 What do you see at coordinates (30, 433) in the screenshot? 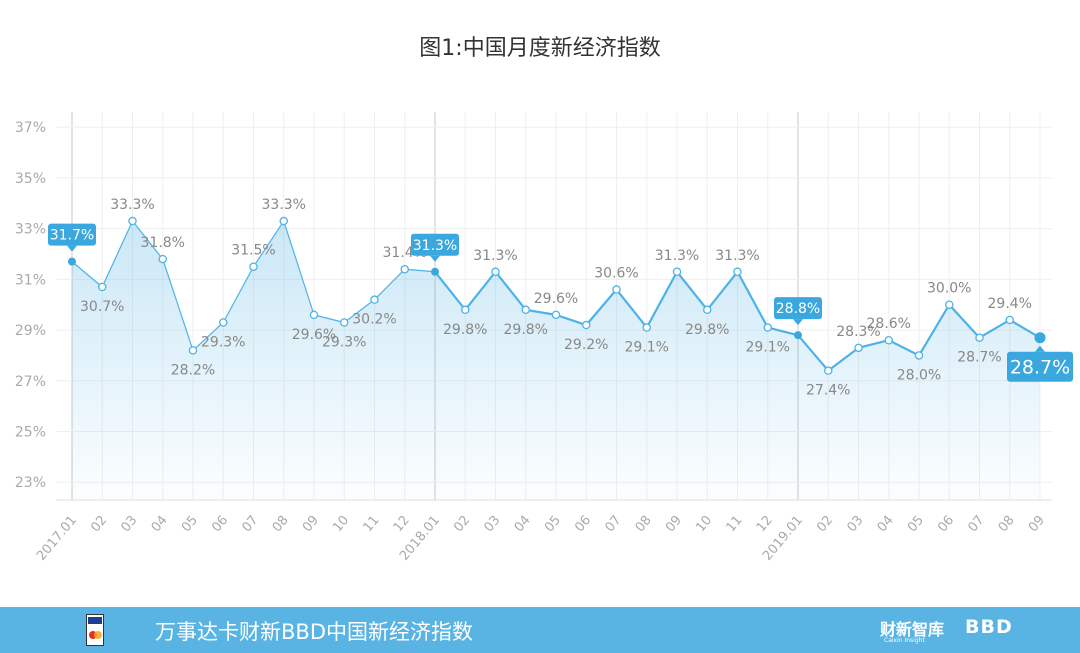
I see `y-tick-label: 25%` at bounding box center [30, 433].